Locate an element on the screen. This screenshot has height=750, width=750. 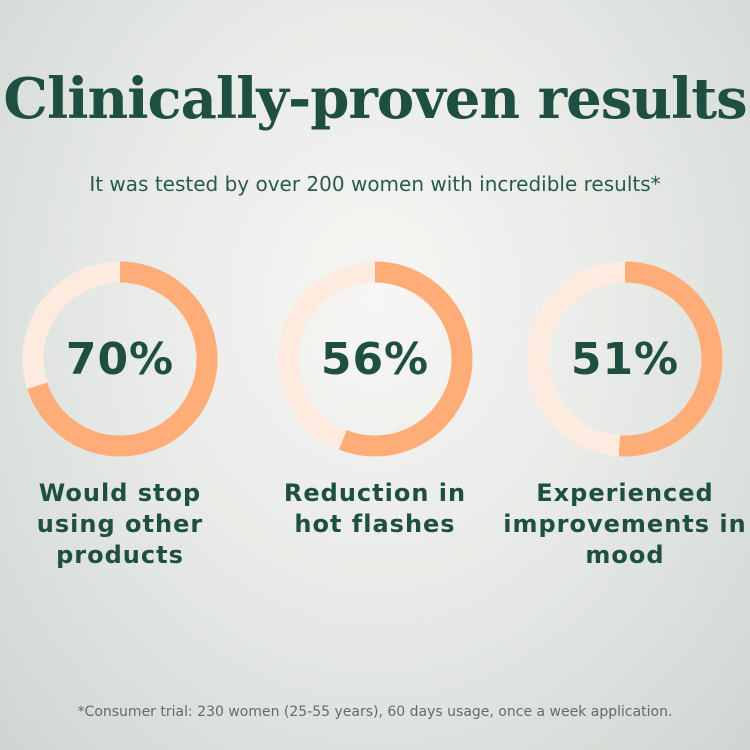
donut-chart-2: 56% is located at coordinates (375, 359).